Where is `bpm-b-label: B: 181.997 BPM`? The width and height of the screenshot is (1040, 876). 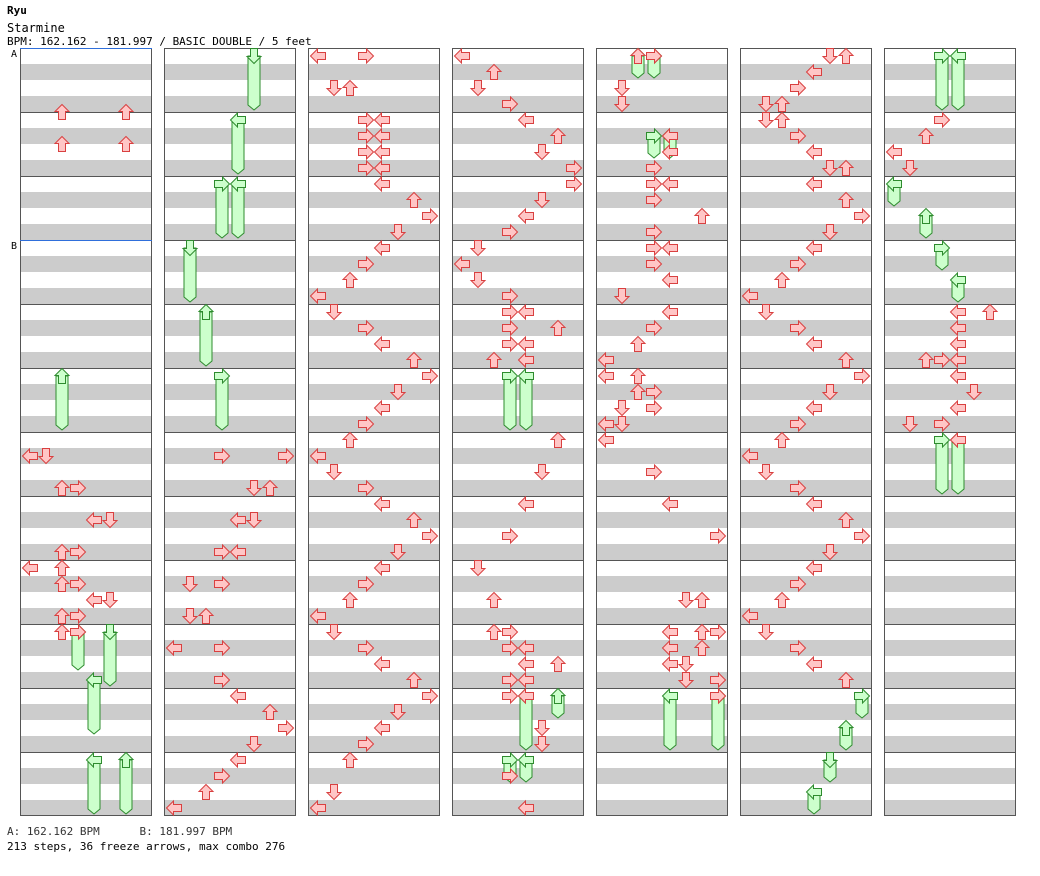
bpm-b-label: B: 181.997 BPM is located at coordinates (186, 831).